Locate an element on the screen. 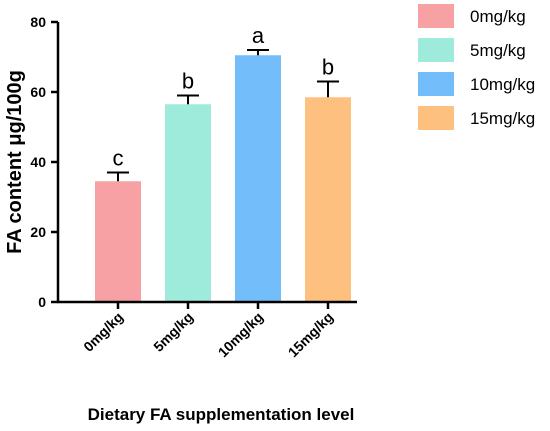 Image resolution: width=550 pixels, height=431 pixels. legend-label: 0mg/kg is located at coordinates (498, 16).